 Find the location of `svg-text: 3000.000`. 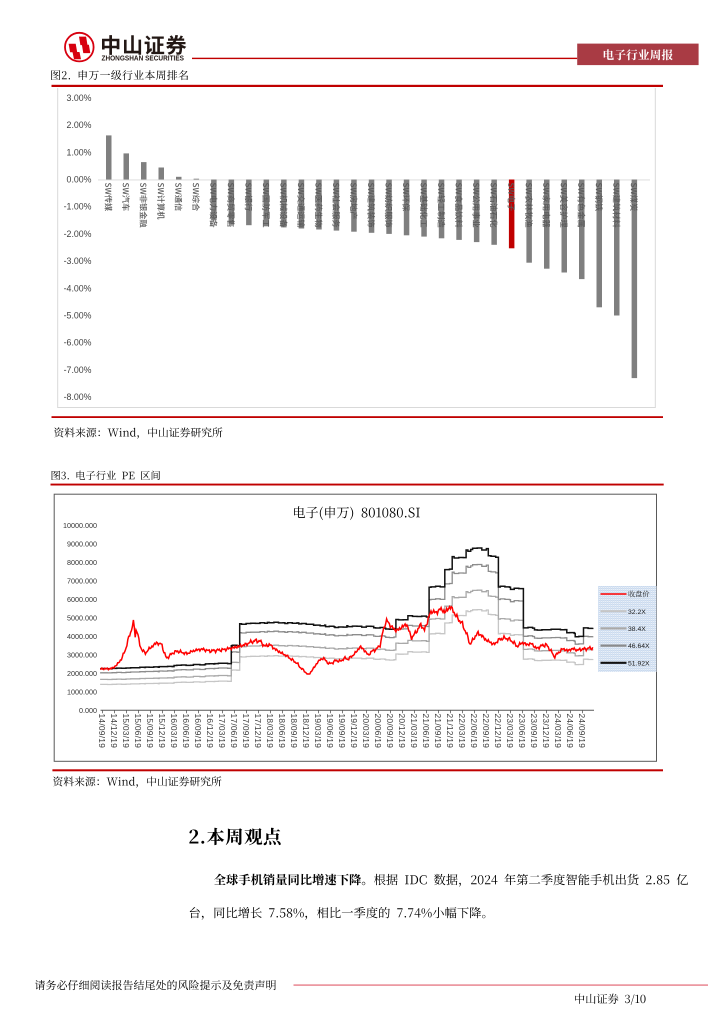

svg-text: 3000.000 is located at coordinates (82, 655).